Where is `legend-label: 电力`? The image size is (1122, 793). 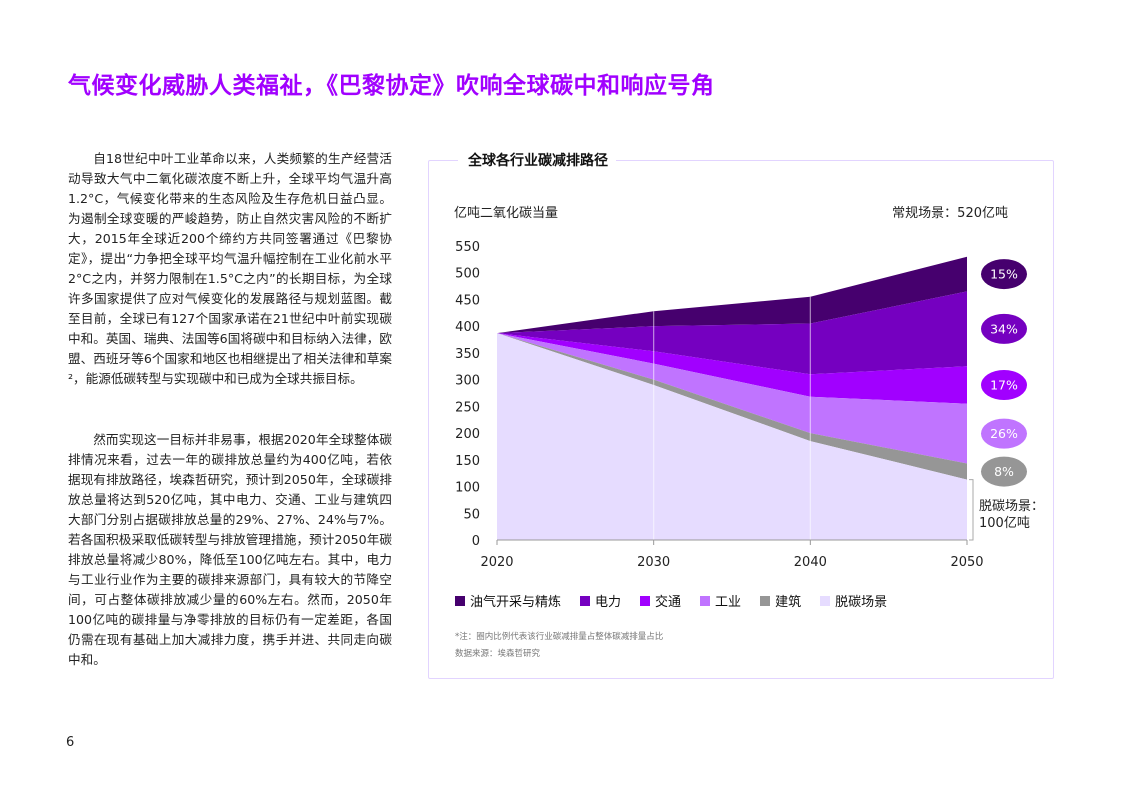 legend-label: 电力 is located at coordinates (608, 602).